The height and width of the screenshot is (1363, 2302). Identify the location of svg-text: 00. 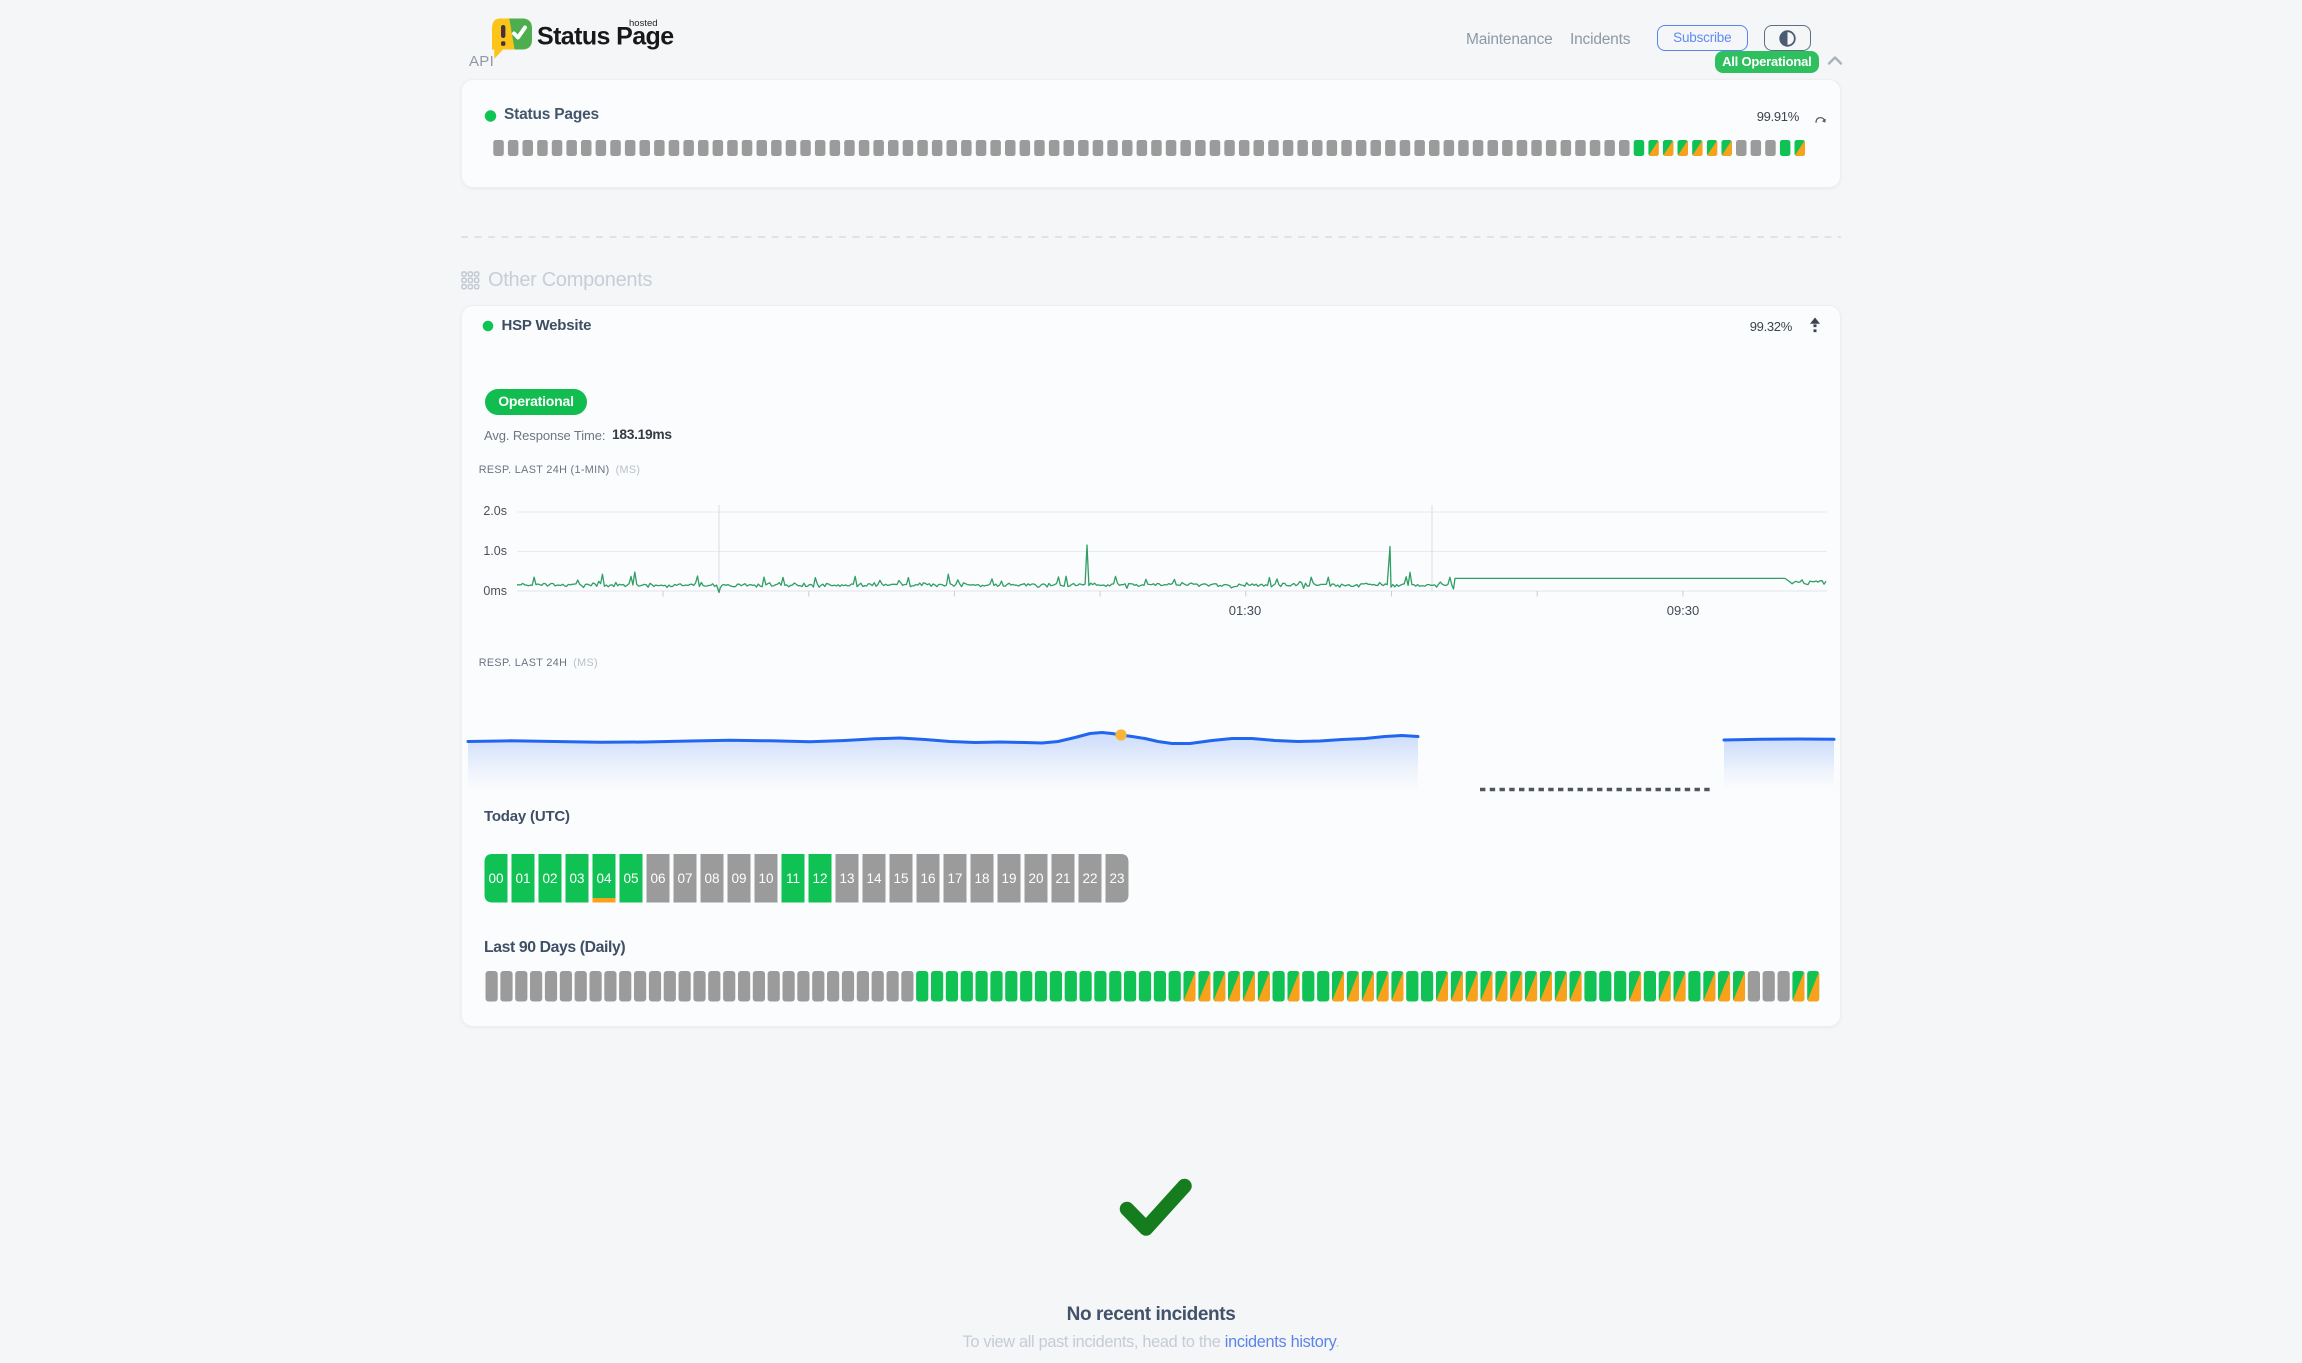
(495, 878).